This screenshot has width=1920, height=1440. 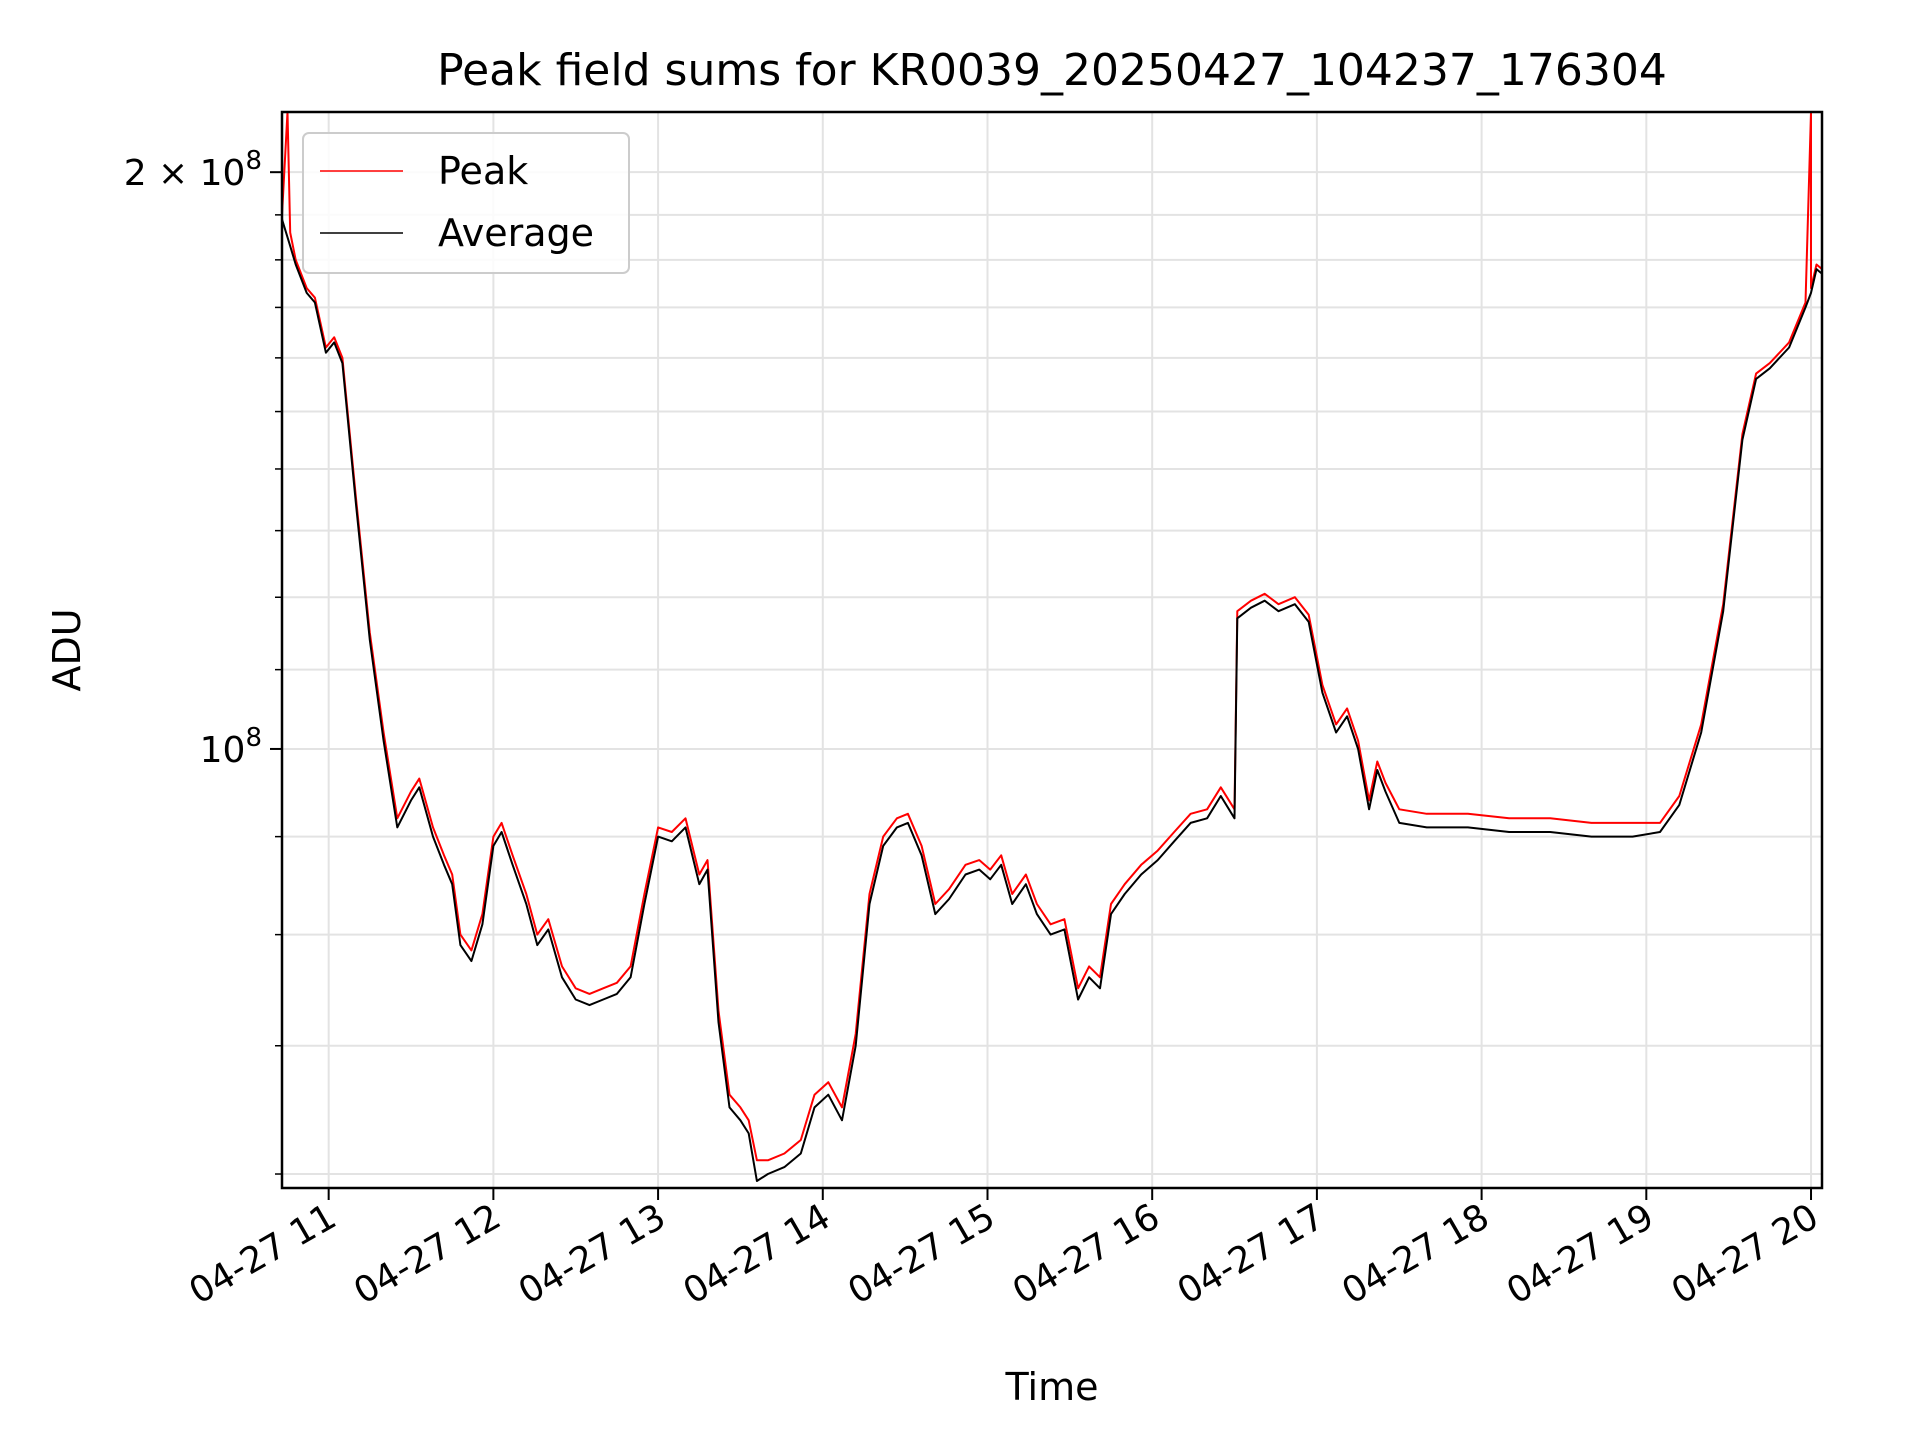 I want to click on legend-label-average: Average, so click(x=516, y=233).